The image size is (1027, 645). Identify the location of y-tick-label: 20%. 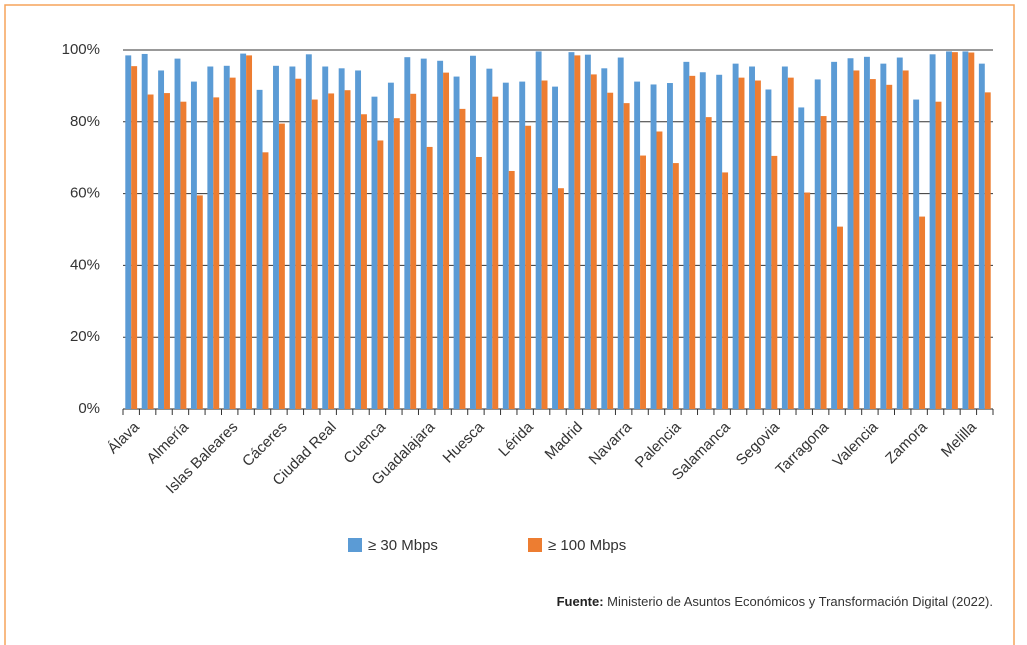
(85, 336).